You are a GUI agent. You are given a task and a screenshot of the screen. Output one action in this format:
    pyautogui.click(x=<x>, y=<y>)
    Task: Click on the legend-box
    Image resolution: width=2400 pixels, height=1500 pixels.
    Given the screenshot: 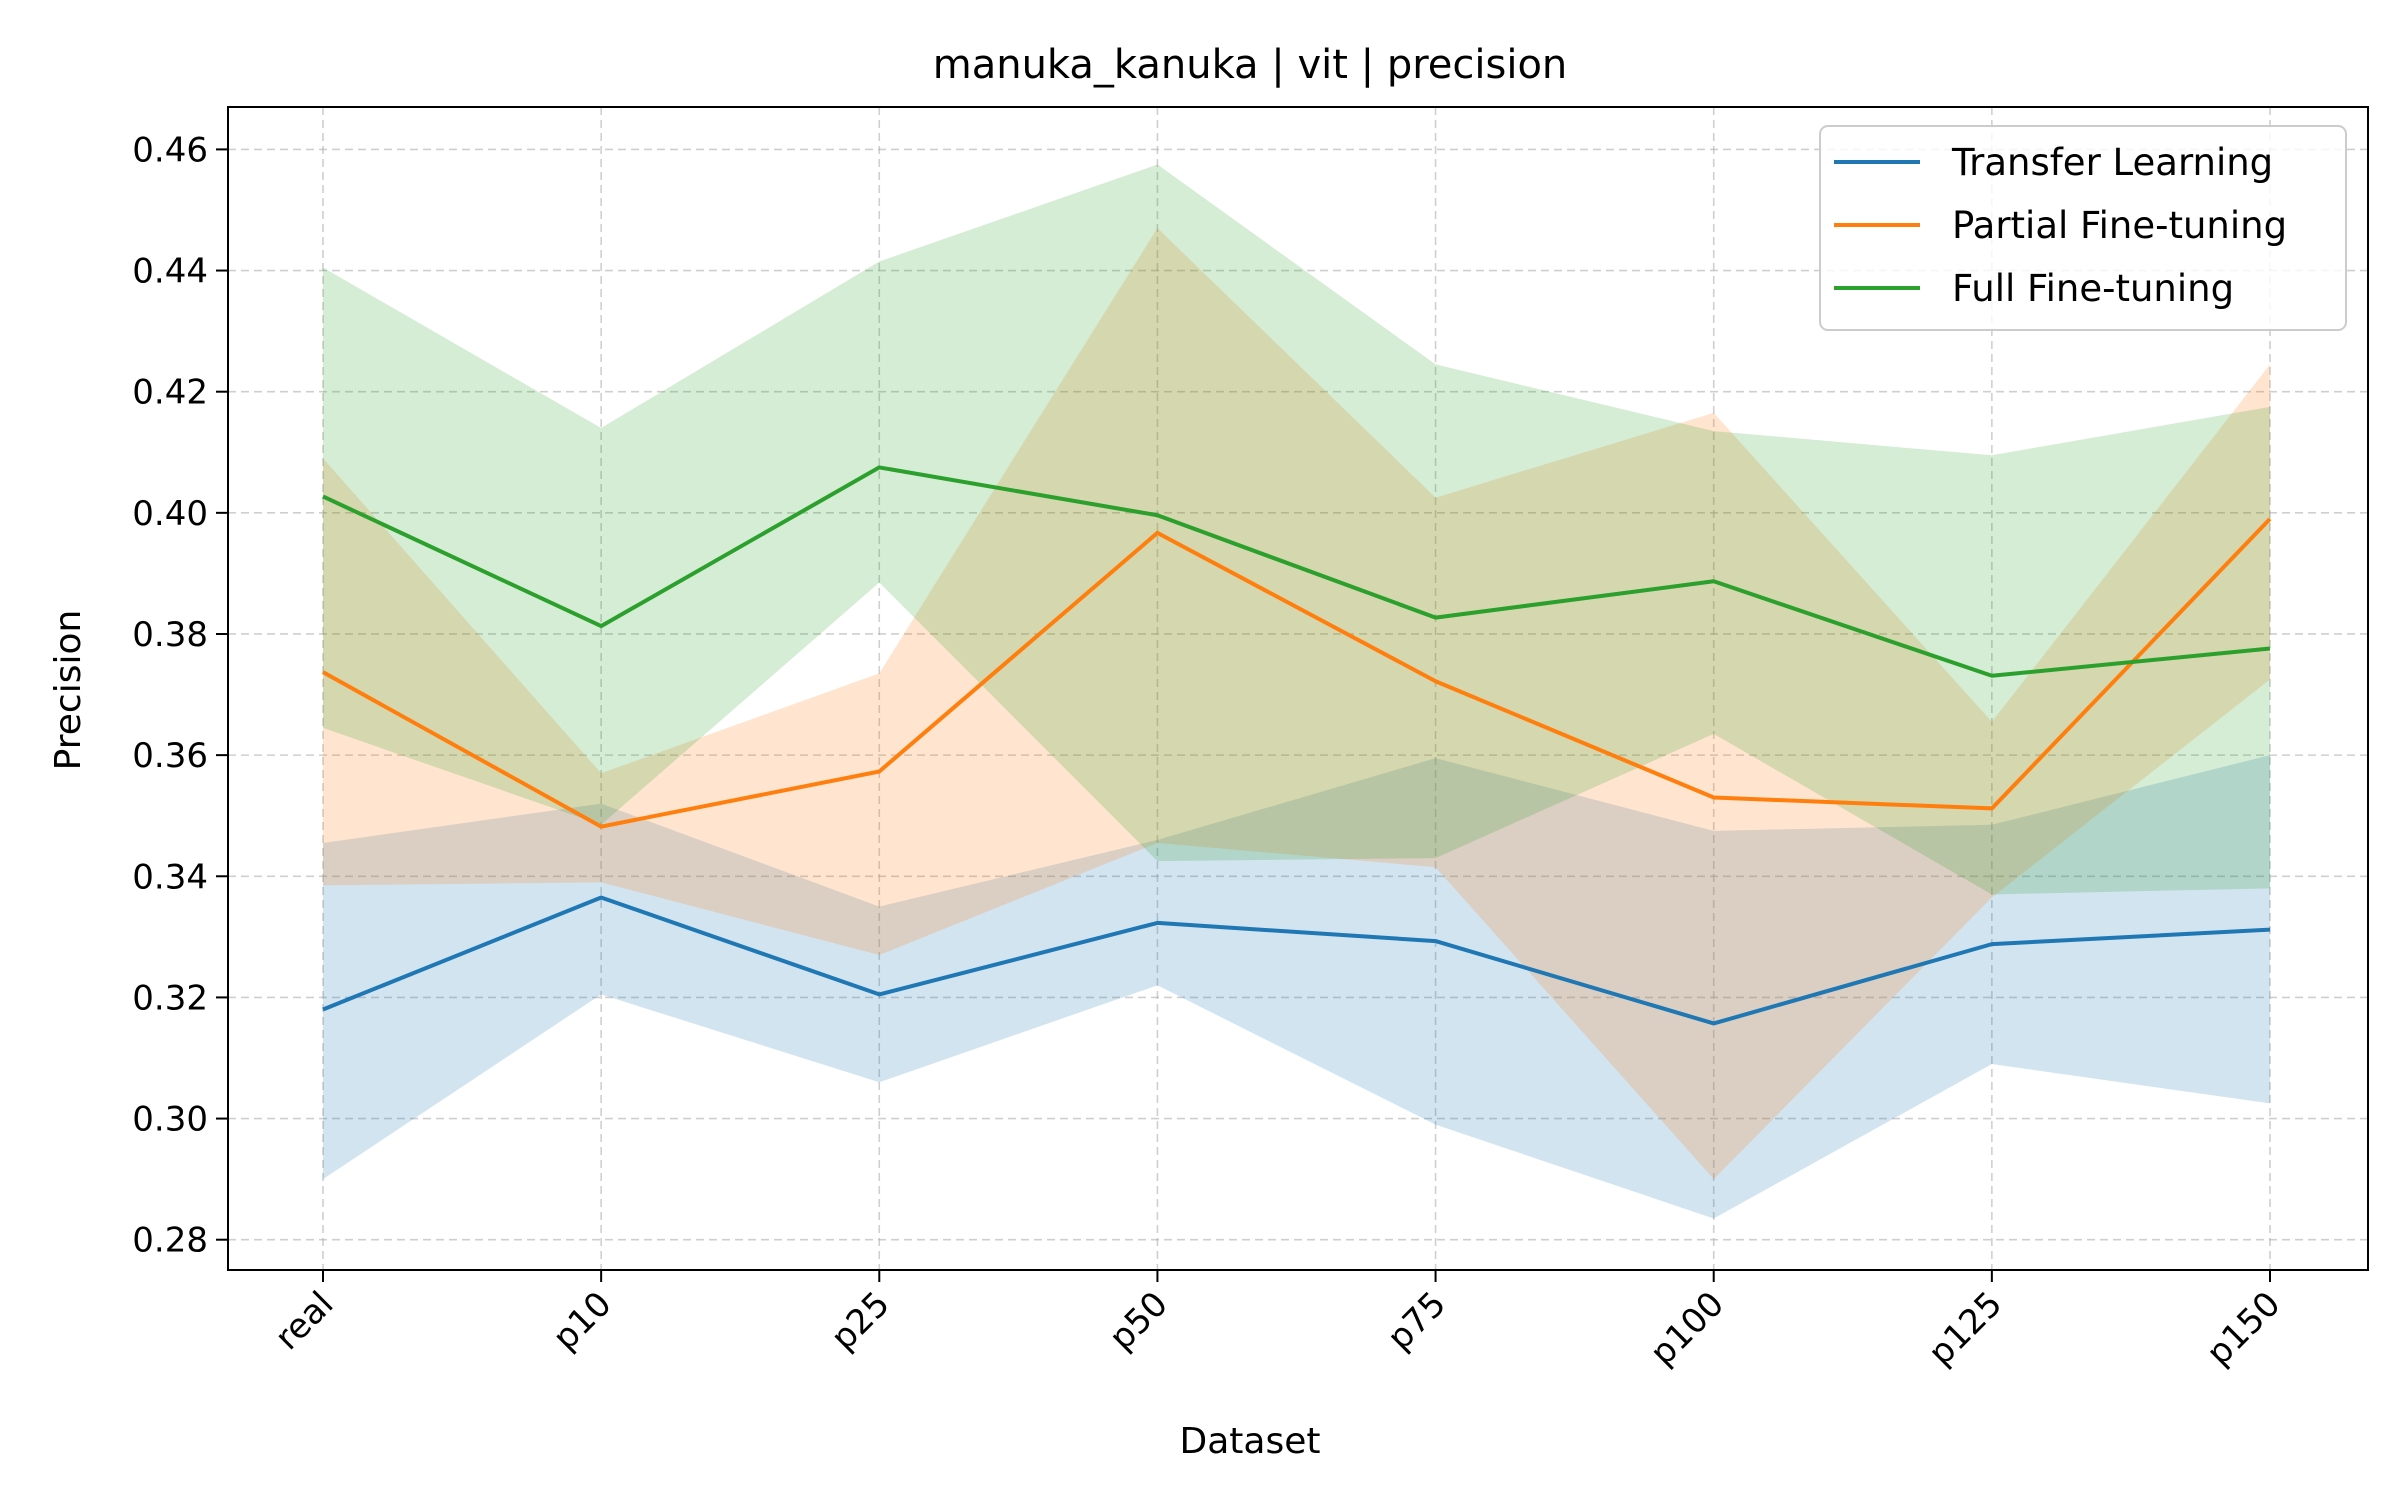 What is the action you would take?
    pyautogui.click(x=2083, y=228)
    